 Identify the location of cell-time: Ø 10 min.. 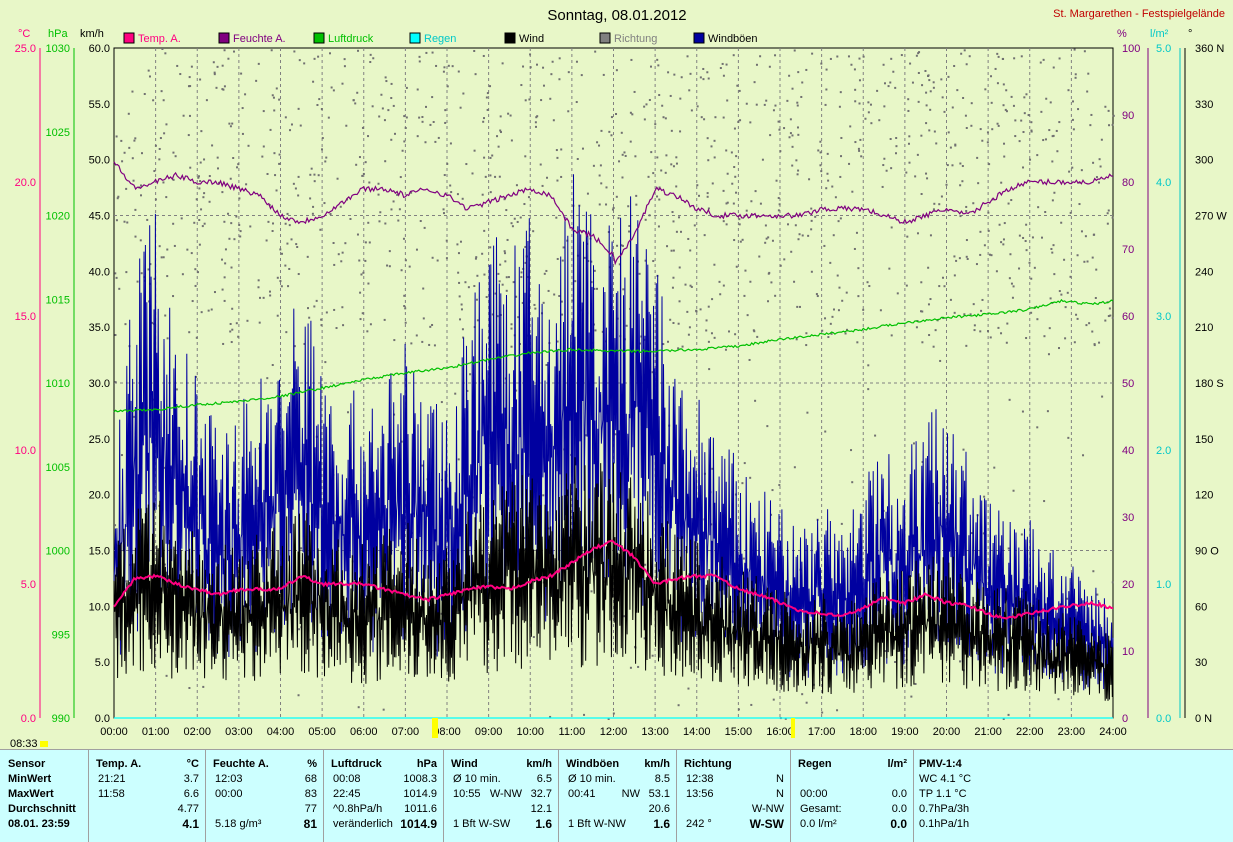
(477, 779).